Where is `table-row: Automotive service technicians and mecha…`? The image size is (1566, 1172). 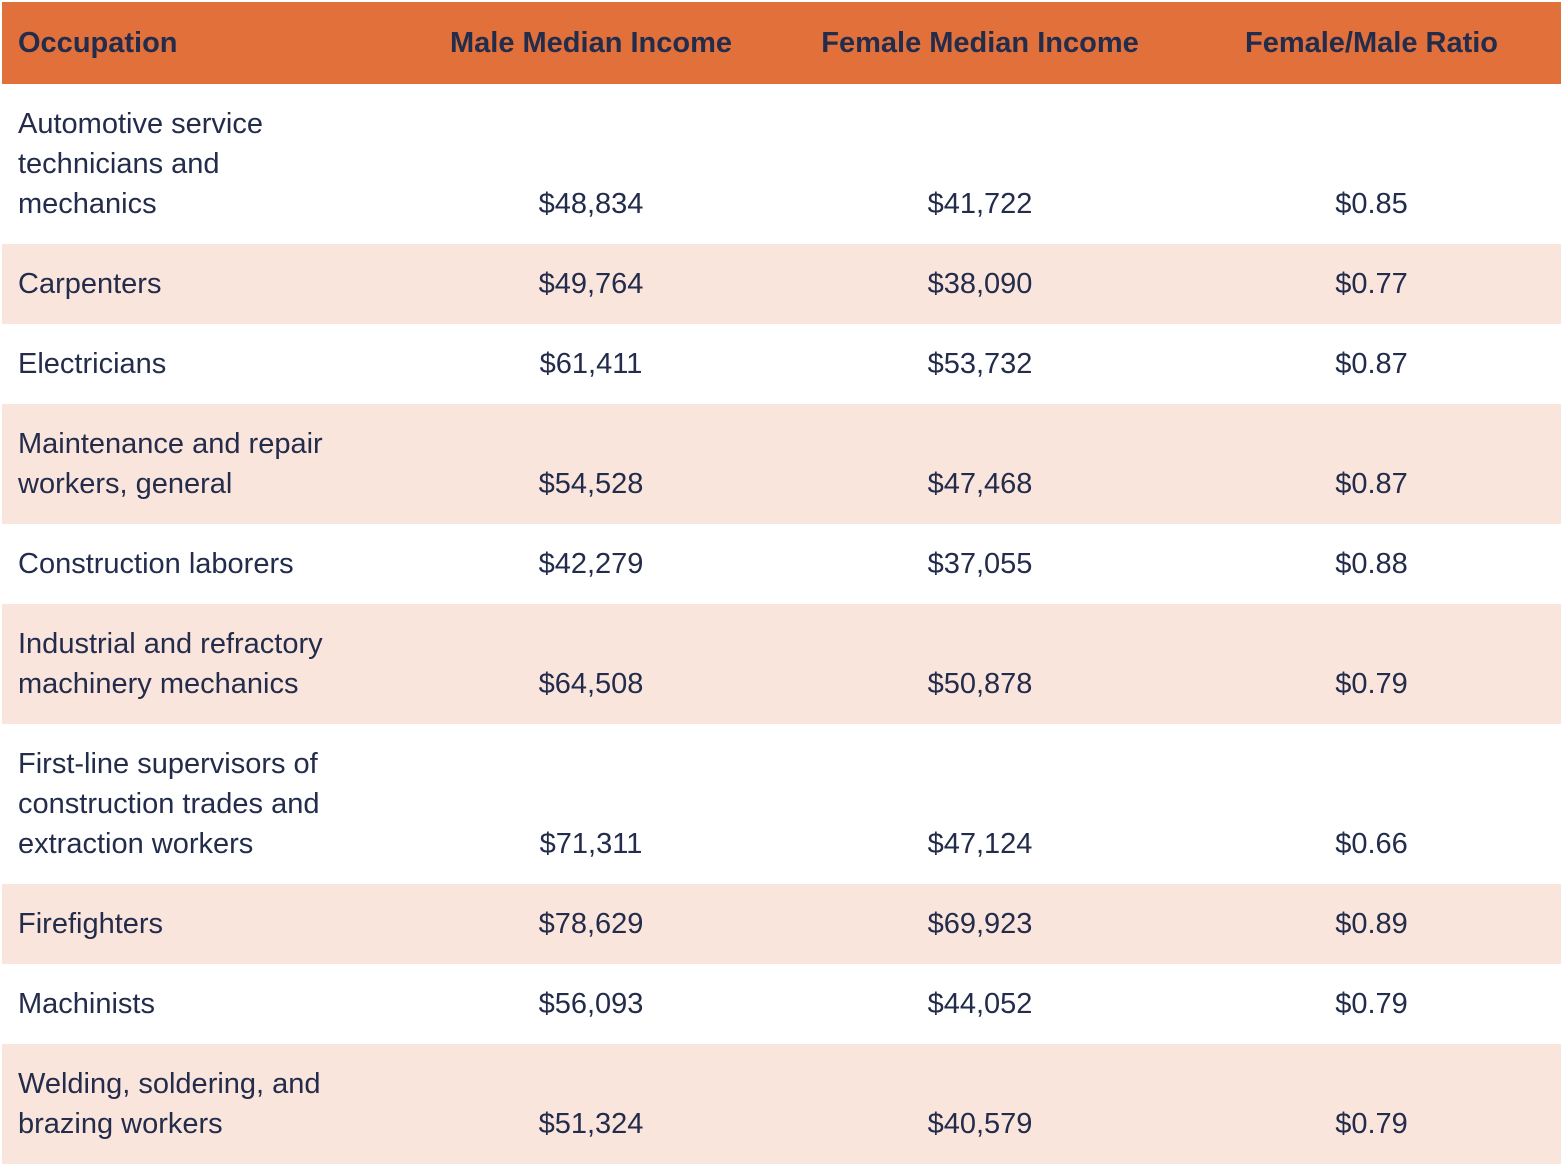
table-row: Automotive service technicians and mecha… is located at coordinates (781, 164).